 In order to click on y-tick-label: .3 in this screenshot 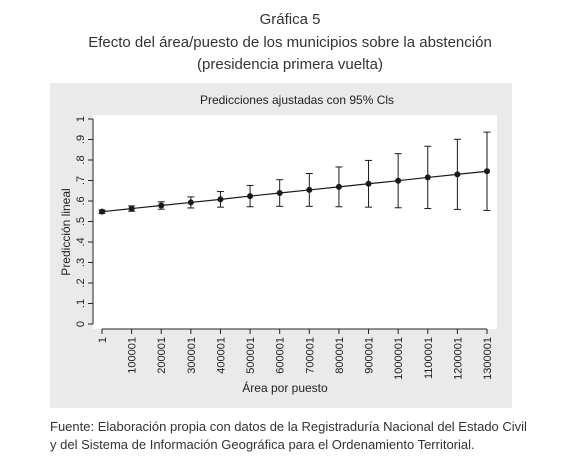, I will do `click(81, 262)`.